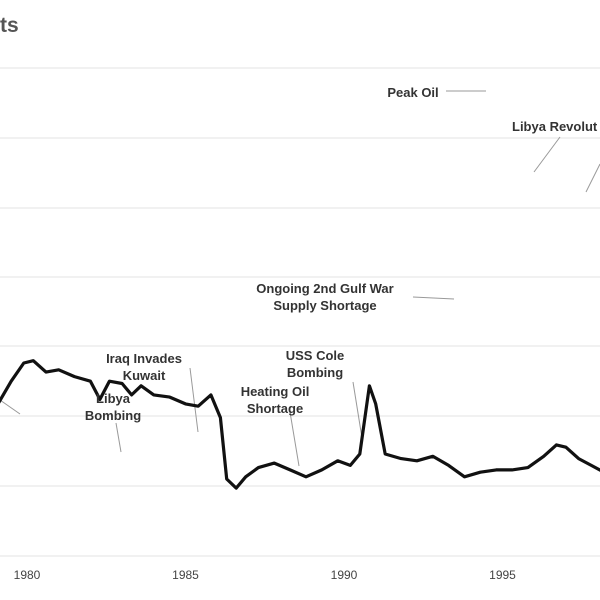 This screenshot has height=600, width=600. Describe the element at coordinates (27, 575) in the screenshot. I see `x-tick-label: 1980` at that location.